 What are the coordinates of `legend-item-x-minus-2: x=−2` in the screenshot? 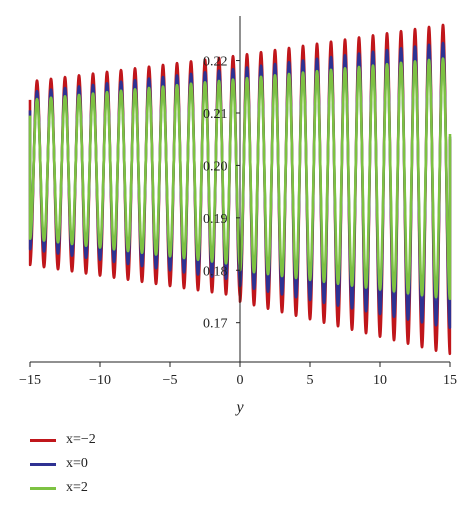 It's located at (63, 440).